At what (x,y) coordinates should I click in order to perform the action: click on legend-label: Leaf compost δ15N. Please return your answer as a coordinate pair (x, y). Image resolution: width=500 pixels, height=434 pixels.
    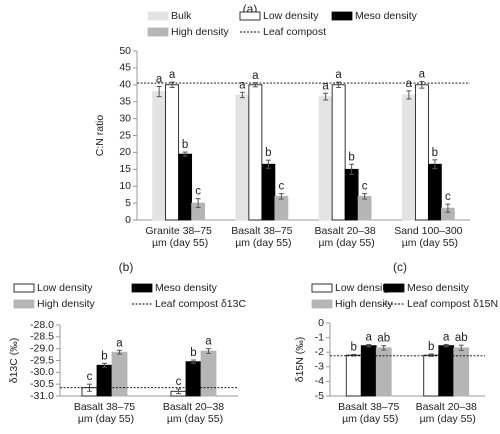
    Looking at the image, I should click on (452, 304).